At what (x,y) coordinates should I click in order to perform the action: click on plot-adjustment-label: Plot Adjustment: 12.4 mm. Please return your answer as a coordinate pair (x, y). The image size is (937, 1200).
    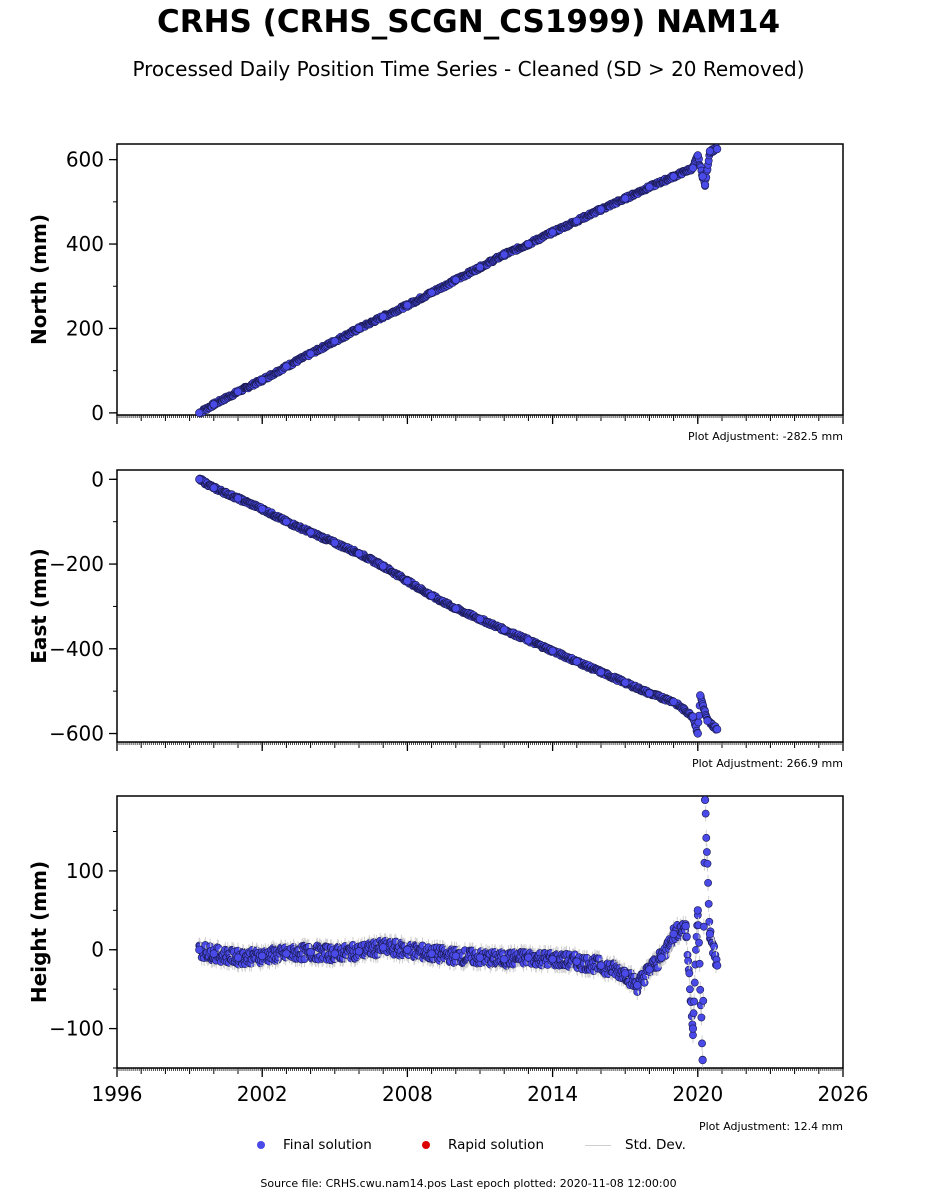
    Looking at the image, I should click on (771, 1126).